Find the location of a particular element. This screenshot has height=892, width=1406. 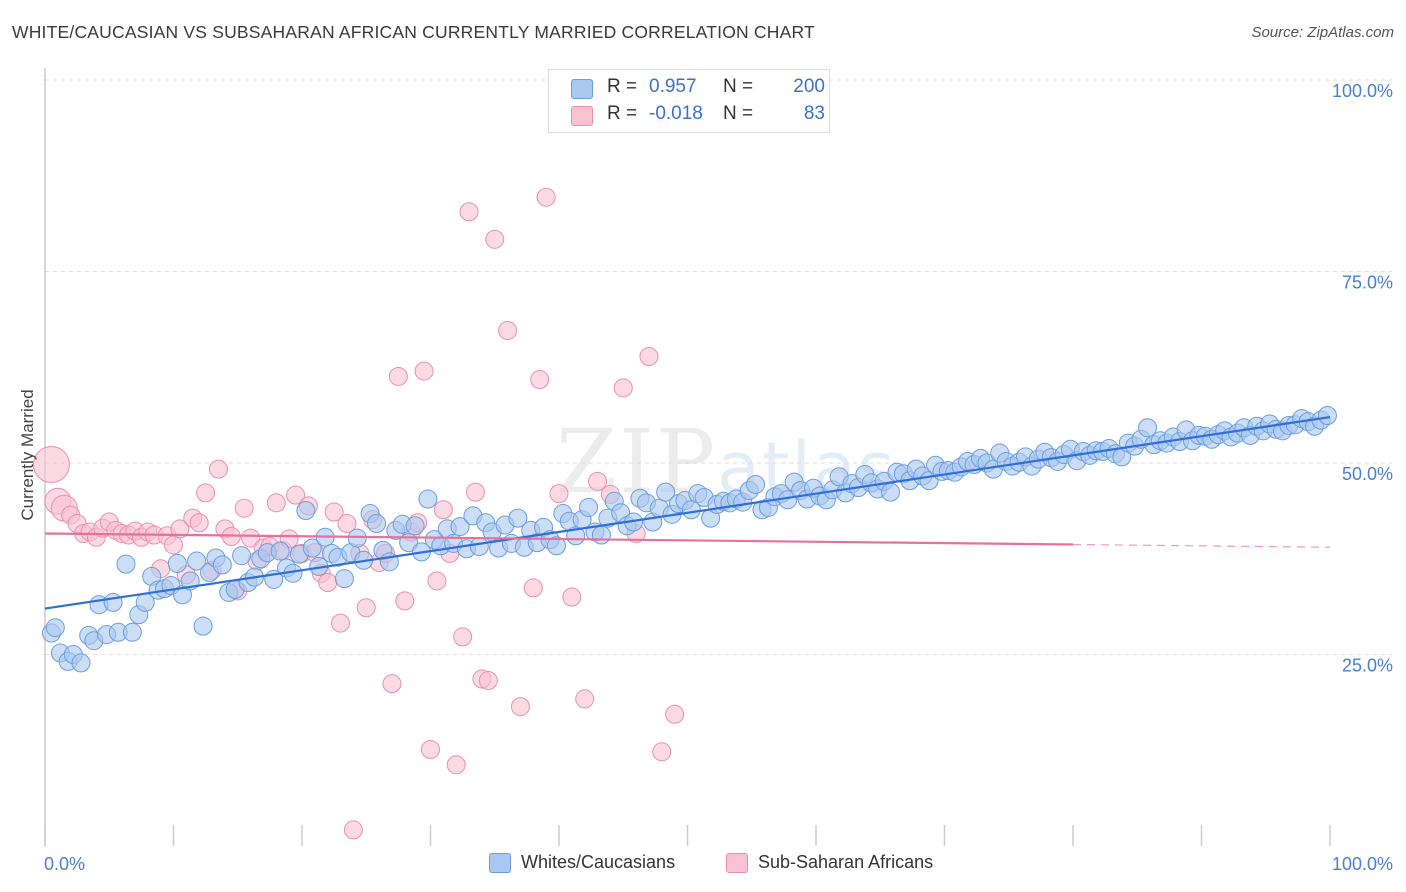

y-tick-label: 100.0% is located at coordinates (1362, 91).